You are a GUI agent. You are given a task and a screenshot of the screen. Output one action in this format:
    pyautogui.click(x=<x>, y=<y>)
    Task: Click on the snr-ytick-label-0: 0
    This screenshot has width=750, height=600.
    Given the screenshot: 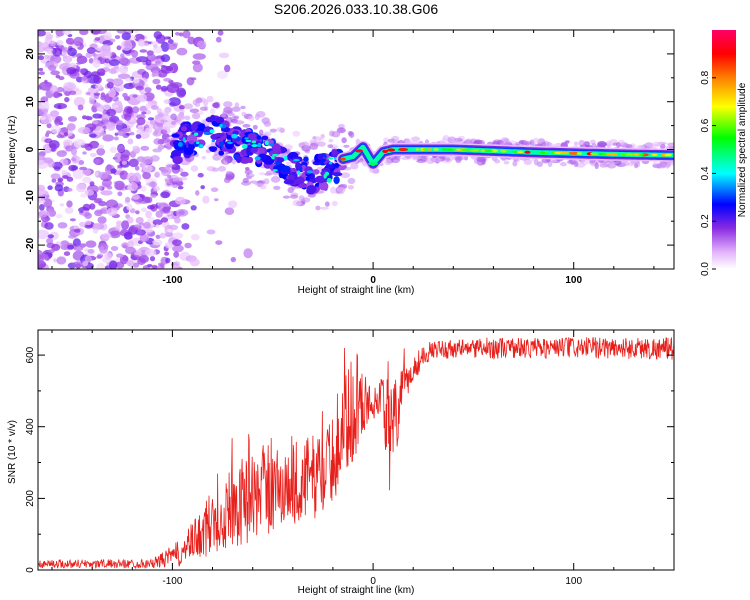 What is the action you would take?
    pyautogui.click(x=30, y=570)
    